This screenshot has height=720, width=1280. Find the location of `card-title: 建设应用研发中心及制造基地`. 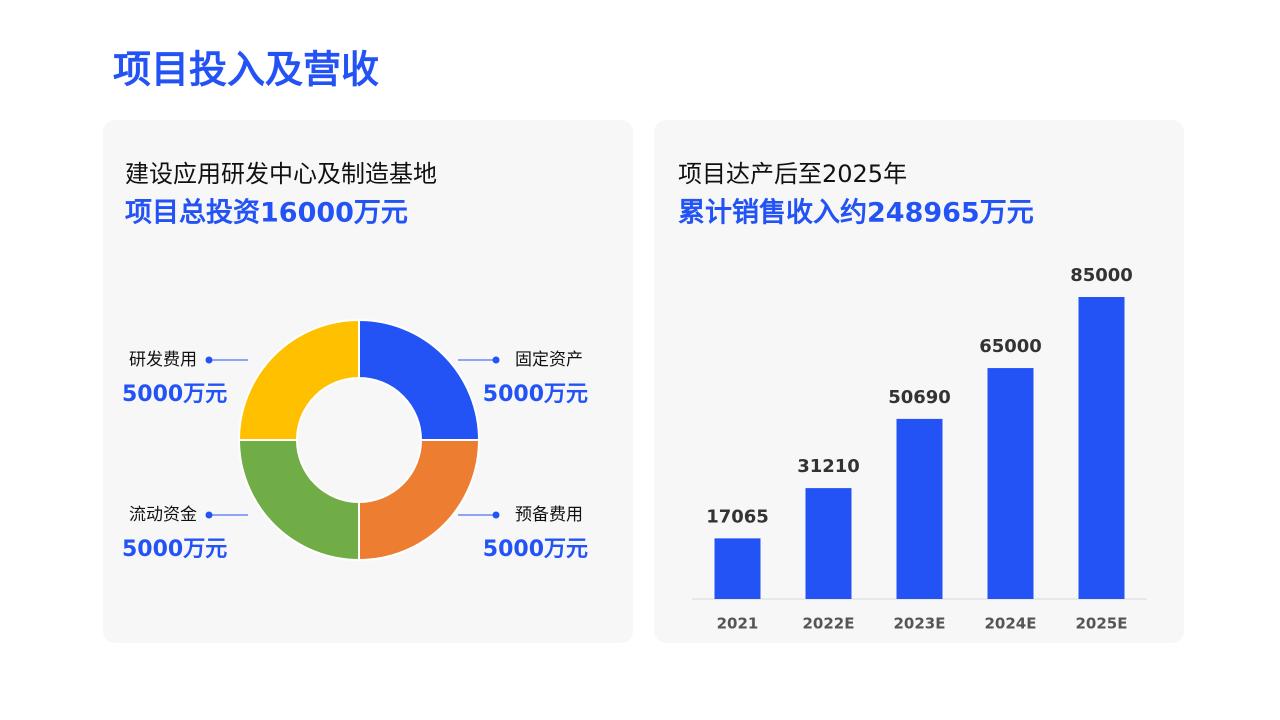

card-title: 建设应用研发中心及制造基地 is located at coordinates (281, 174).